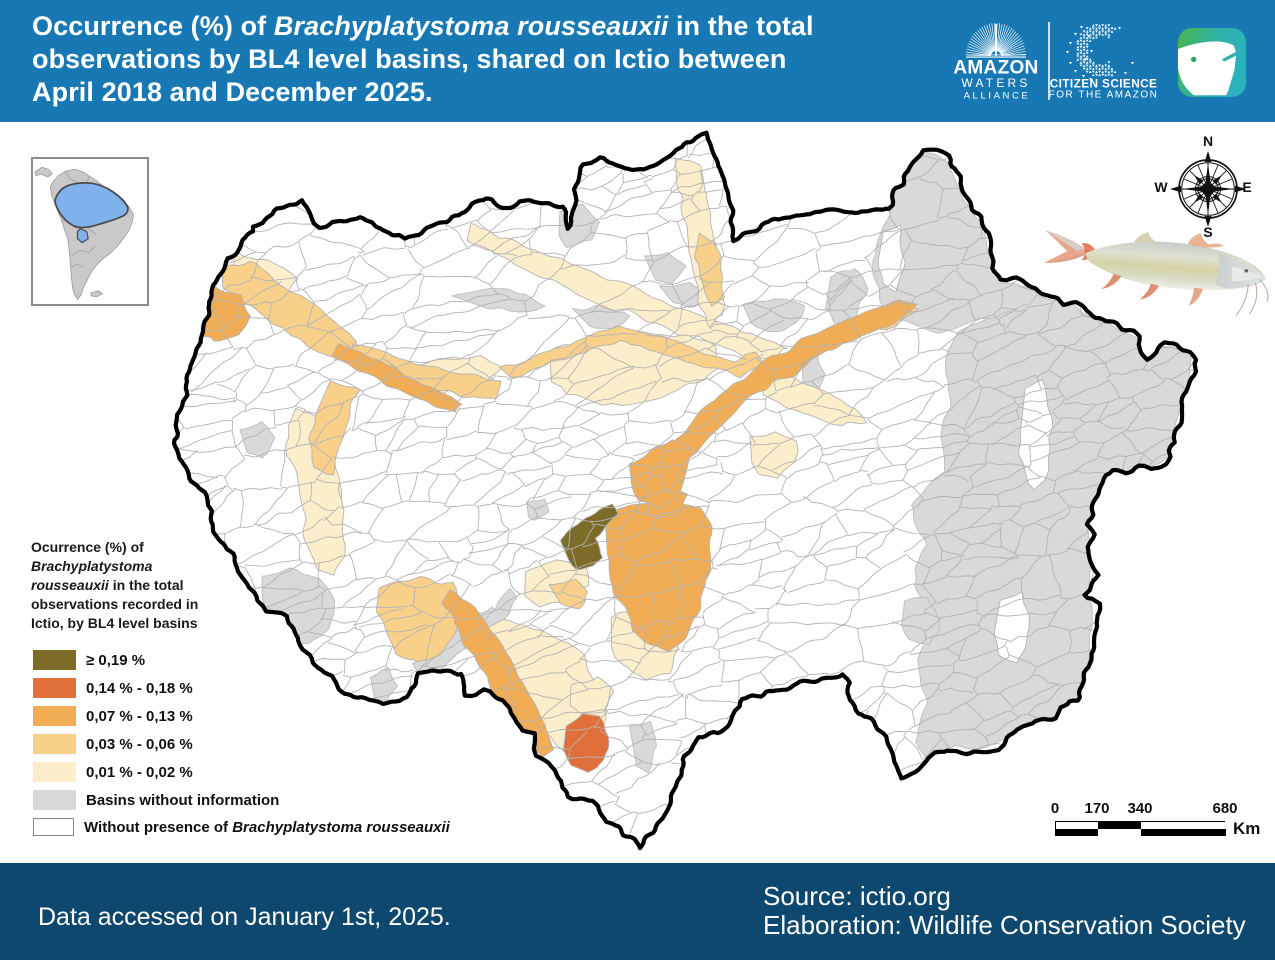 Image resolution: width=1275 pixels, height=960 pixels. Describe the element at coordinates (995, 68) in the screenshot. I see `svg-text: AMAZON` at that location.